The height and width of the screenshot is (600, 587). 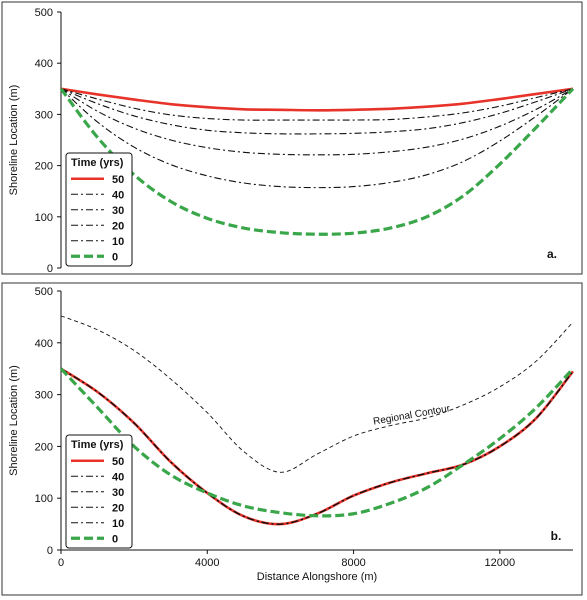 What do you see at coordinates (556, 536) in the screenshot?
I see `panel-label: b.` at bounding box center [556, 536].